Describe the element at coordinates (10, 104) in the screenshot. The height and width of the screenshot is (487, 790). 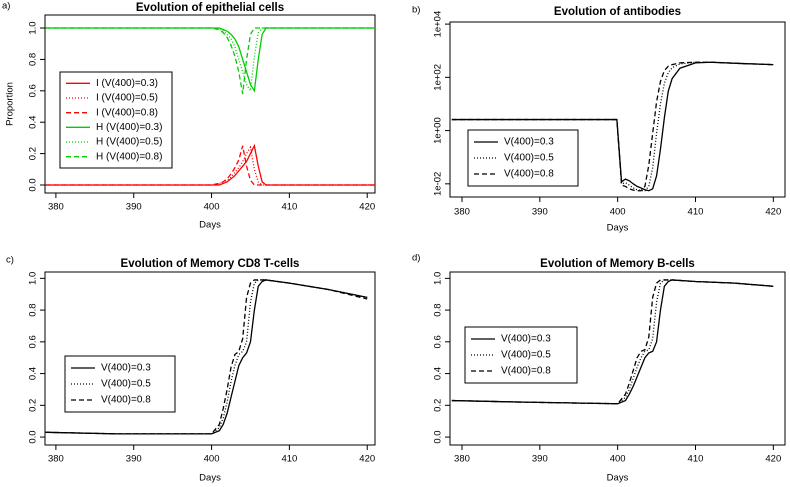
I see `y-axis-label: Proportion` at that location.